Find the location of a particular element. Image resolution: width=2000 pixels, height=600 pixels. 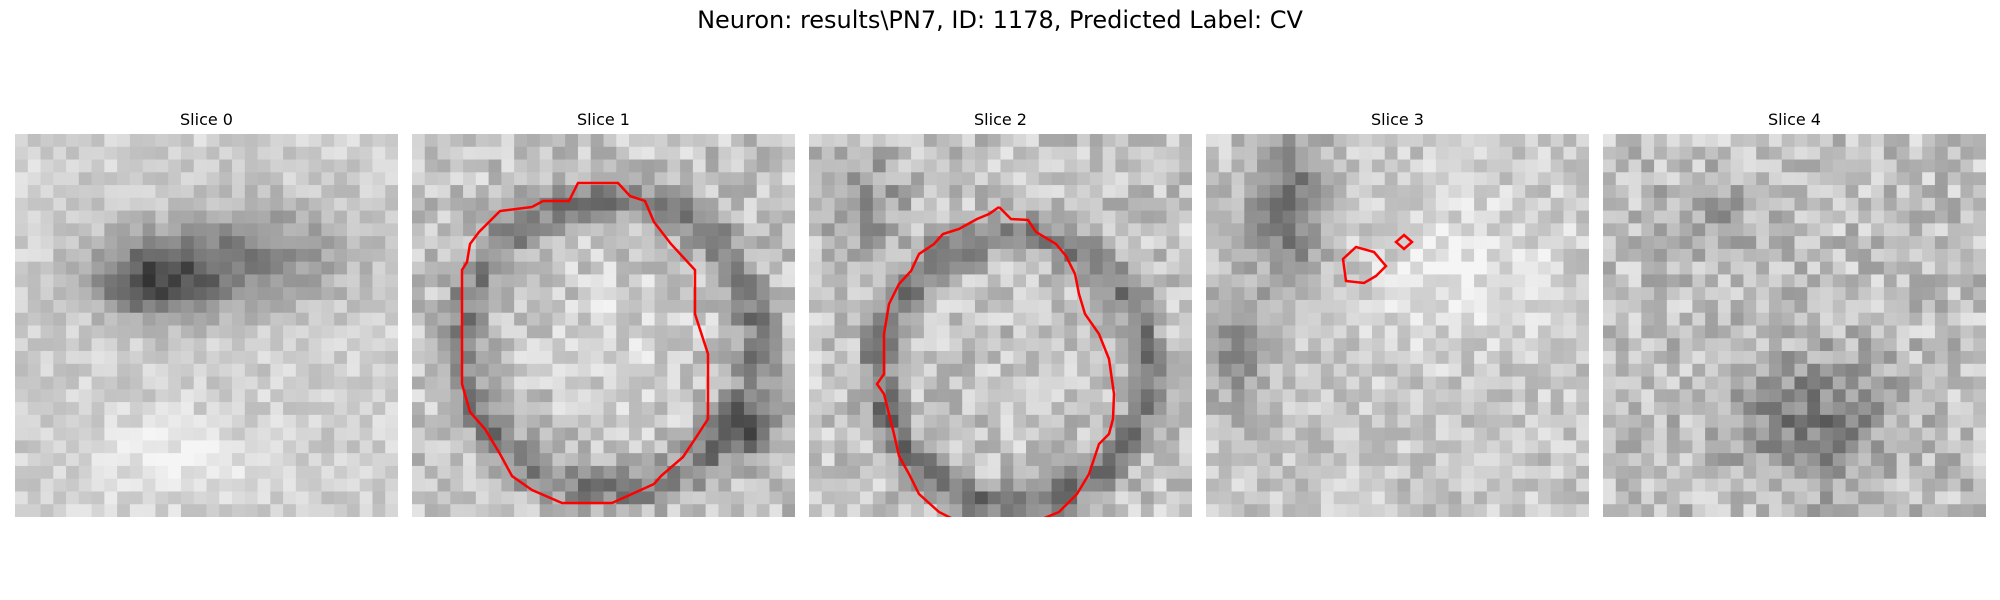

slice-title: Slice 0 is located at coordinates (206, 119).